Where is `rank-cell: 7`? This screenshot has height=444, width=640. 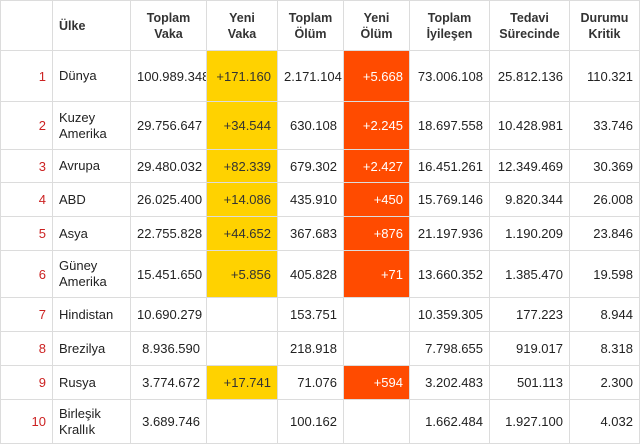 rank-cell: 7 is located at coordinates (26, 314).